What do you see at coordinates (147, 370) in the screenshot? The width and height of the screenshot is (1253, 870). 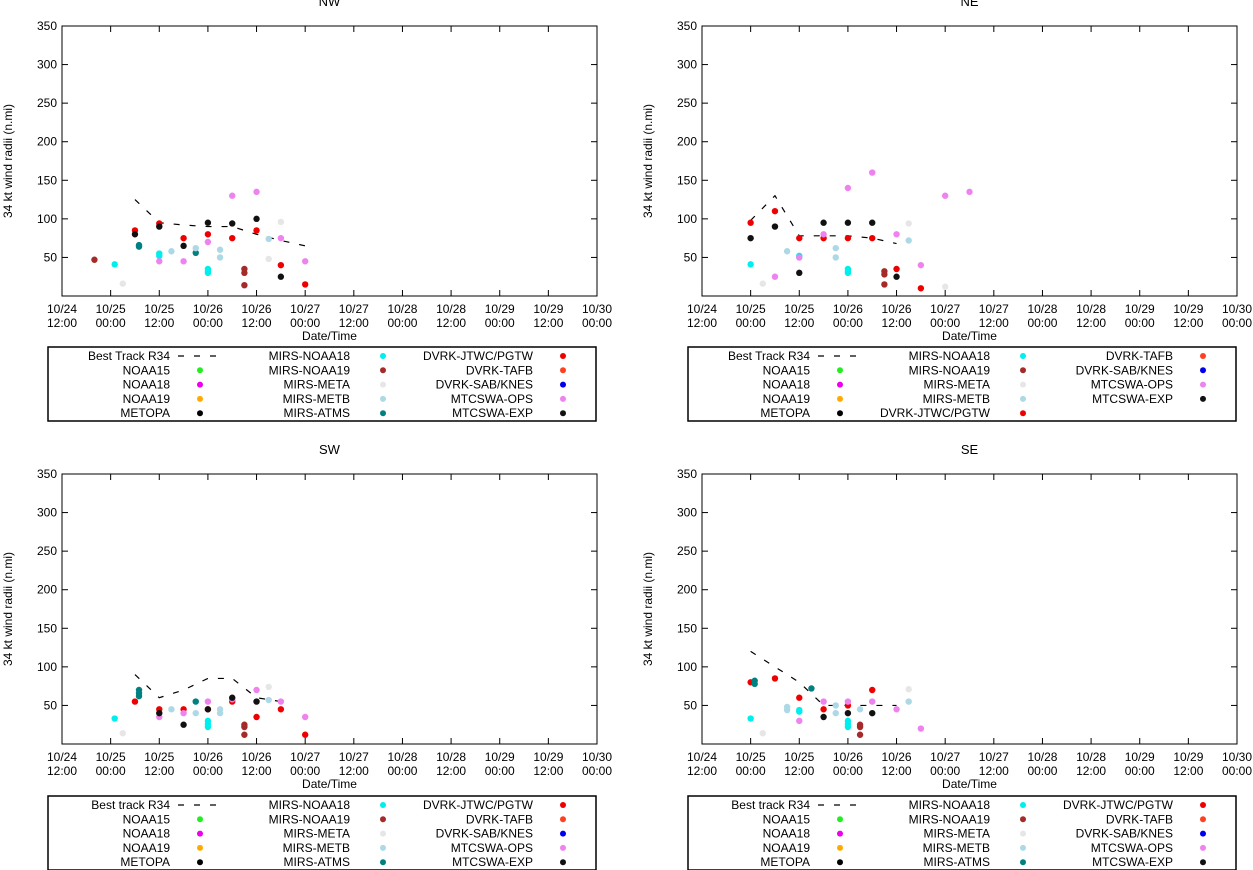 I see `legend-label: NOAA15` at bounding box center [147, 370].